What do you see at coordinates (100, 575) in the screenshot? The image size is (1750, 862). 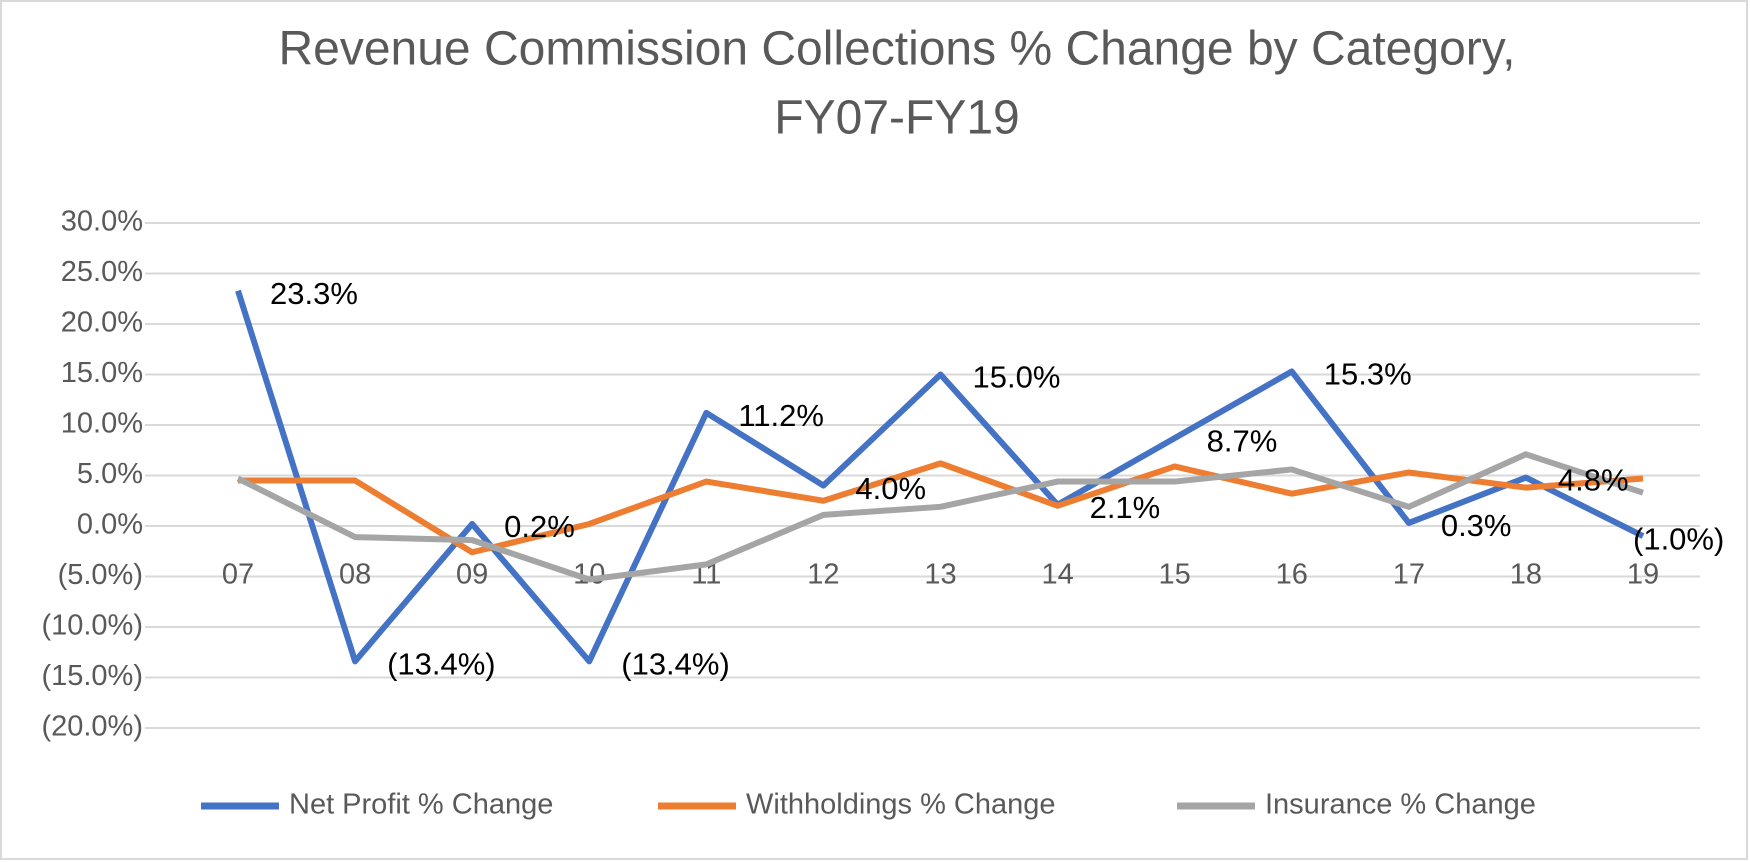 I see `y-tick-label: (5.0%)` at bounding box center [100, 575].